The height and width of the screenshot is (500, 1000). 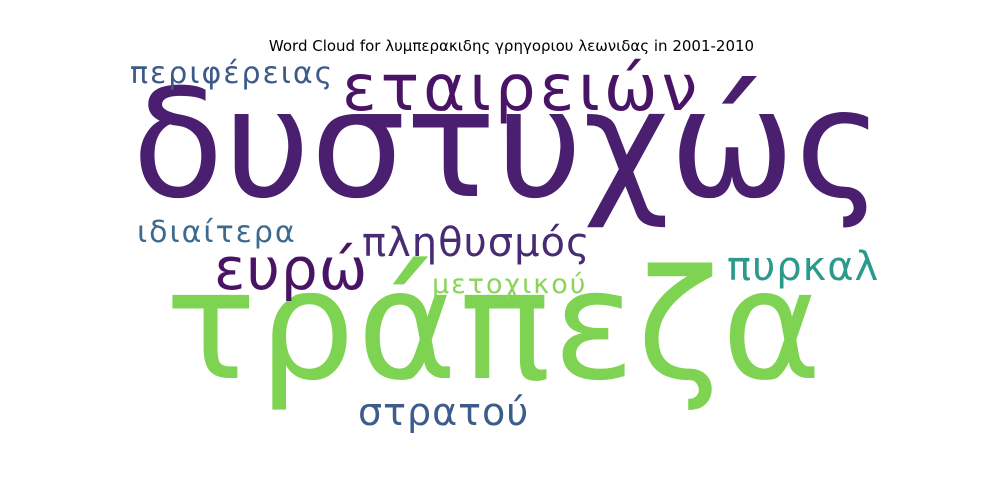 What do you see at coordinates (444, 412) in the screenshot?
I see `word-7: στρατού` at bounding box center [444, 412].